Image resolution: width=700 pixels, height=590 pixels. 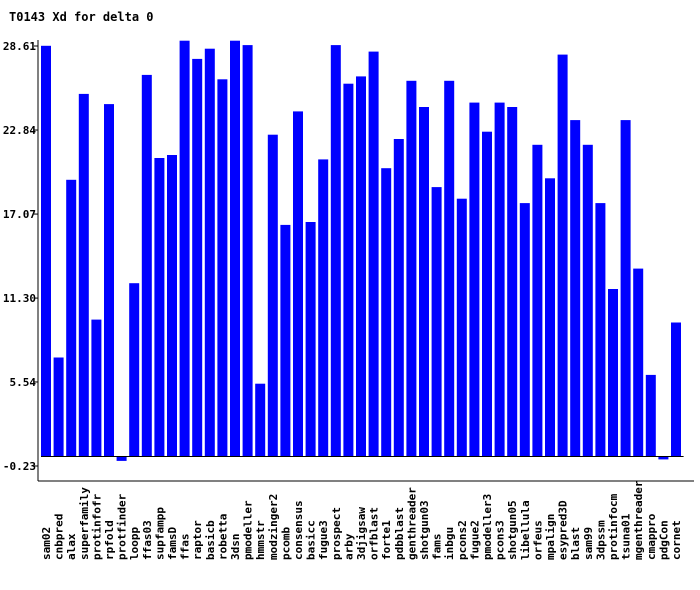 What do you see at coordinates (147, 540) in the screenshot?
I see `x-tick-label: ffas03` at bounding box center [147, 540].